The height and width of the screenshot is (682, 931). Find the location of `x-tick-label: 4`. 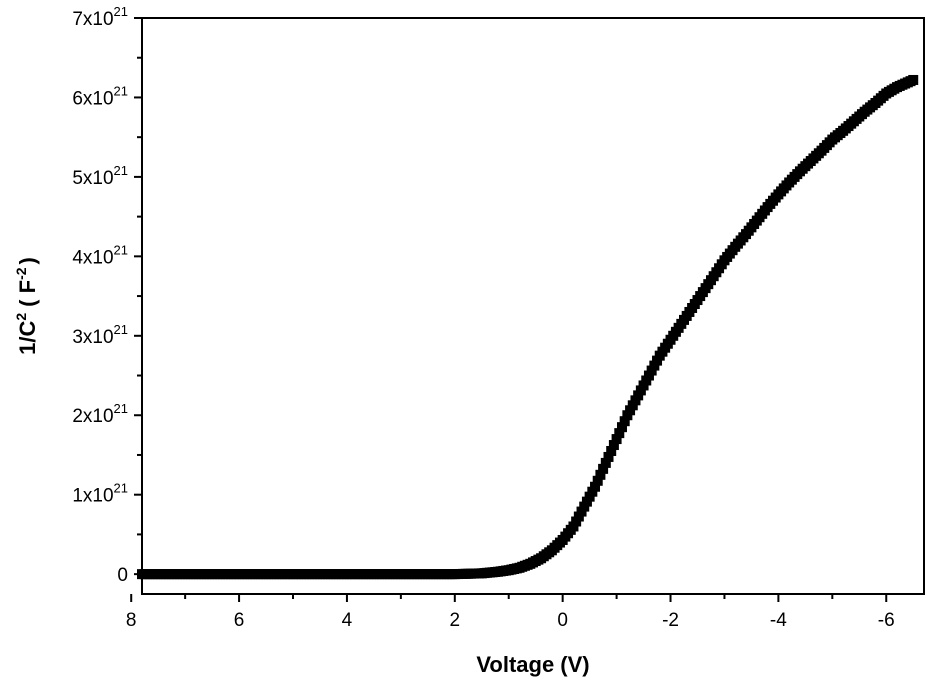

x-tick-label: 4 is located at coordinates (347, 620).